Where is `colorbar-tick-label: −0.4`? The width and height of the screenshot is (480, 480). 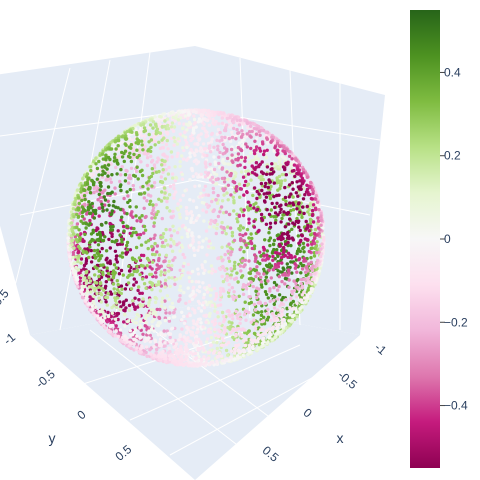 colorbar-tick-label: −0.4 is located at coordinates (456, 406).